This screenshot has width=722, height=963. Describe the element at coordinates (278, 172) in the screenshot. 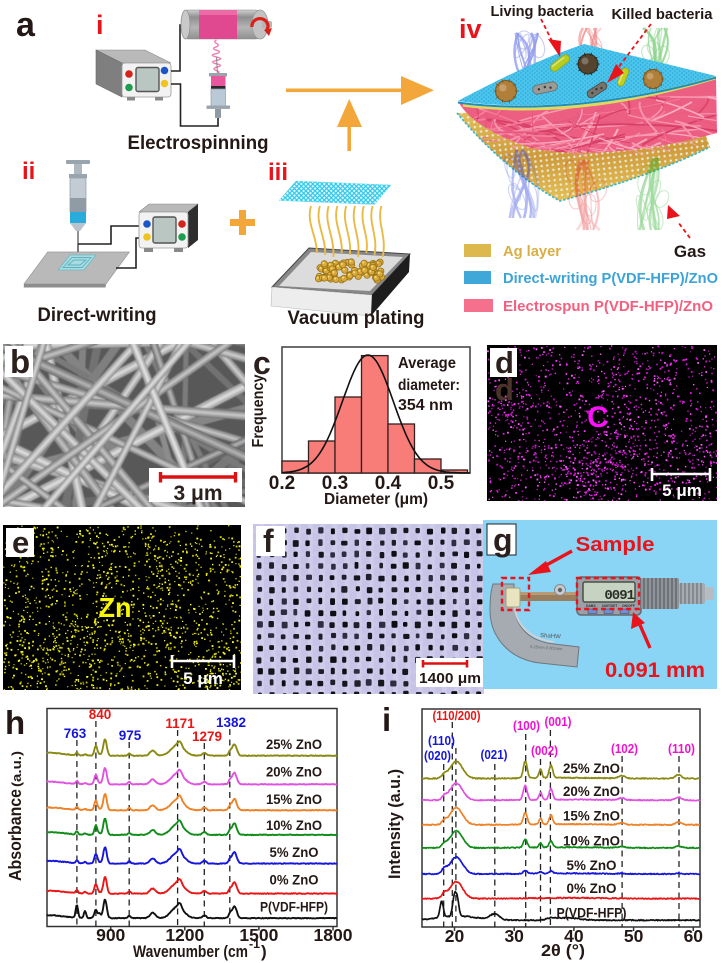

I see `svg-text: iii` at that location.